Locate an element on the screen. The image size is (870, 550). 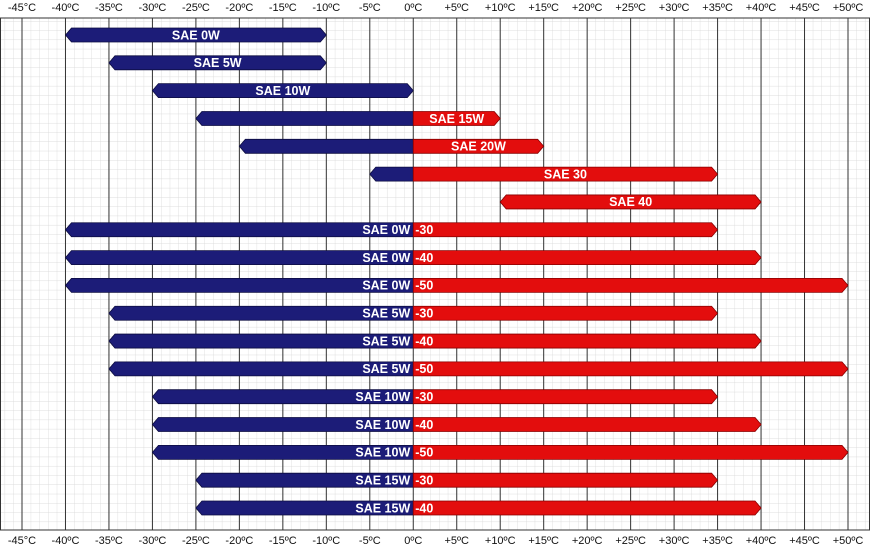
bar-label: SAE 30 is located at coordinates (565, 174).